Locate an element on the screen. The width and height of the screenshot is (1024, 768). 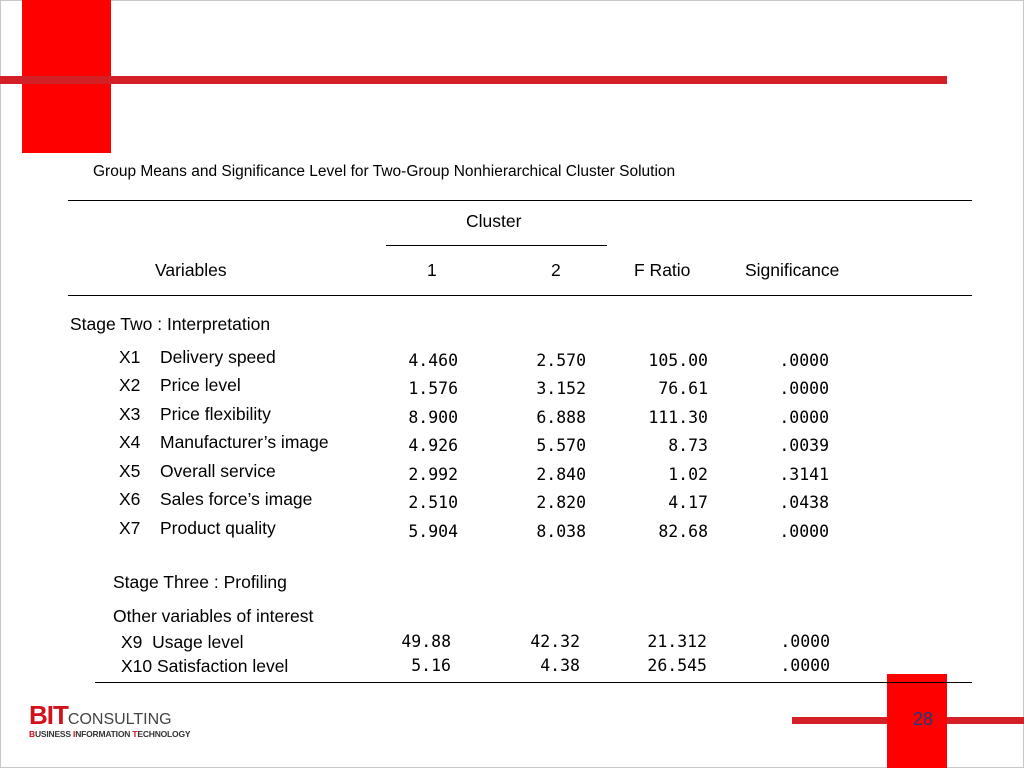
header-bottom-rule is located at coordinates (520, 295).